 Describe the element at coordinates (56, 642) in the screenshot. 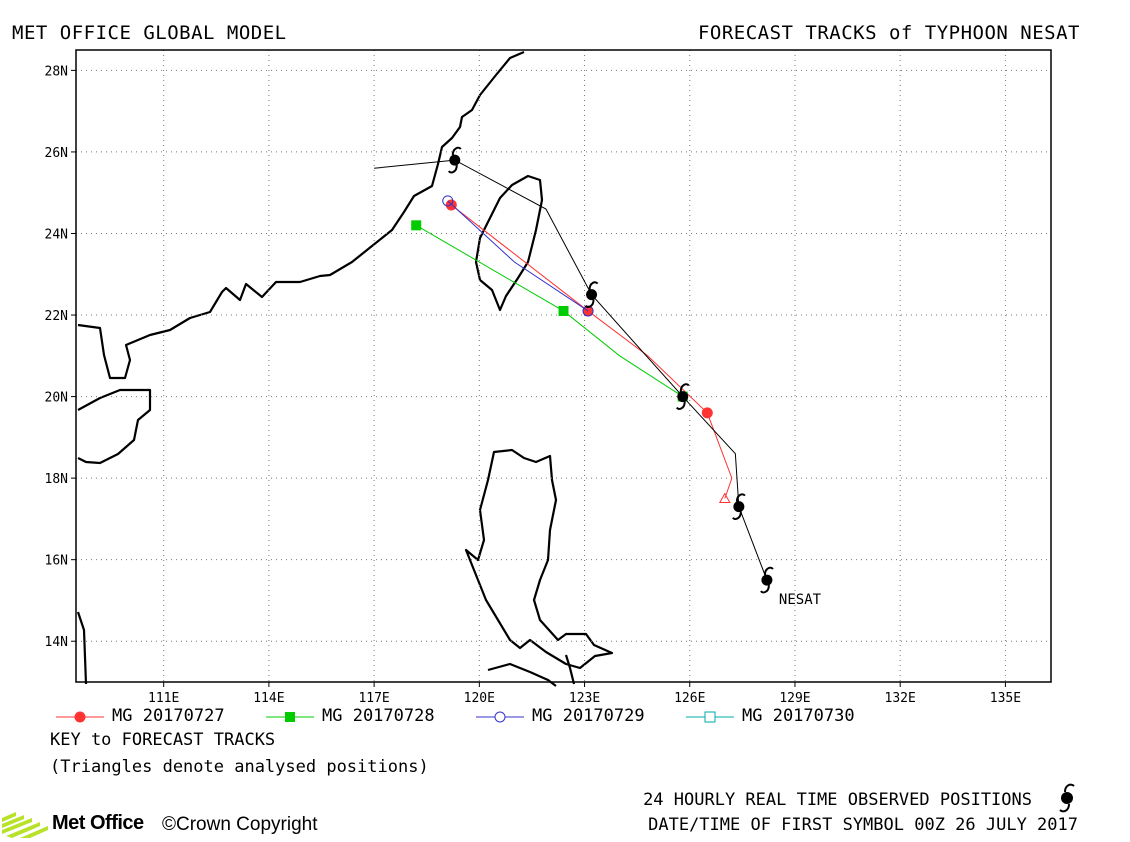

I see `tick-label-lat: 14N` at that location.